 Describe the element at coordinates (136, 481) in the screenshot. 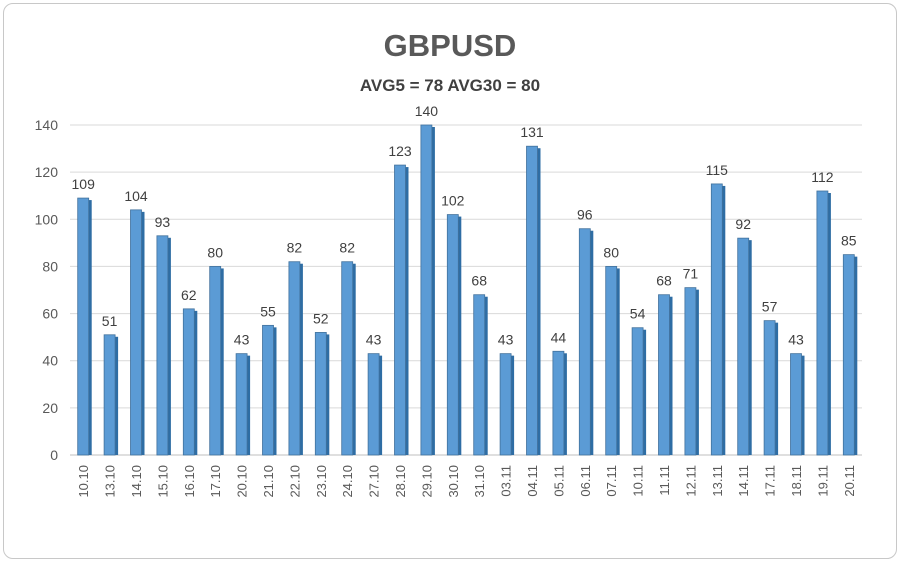

I see `x-tick-label: 14.10` at that location.